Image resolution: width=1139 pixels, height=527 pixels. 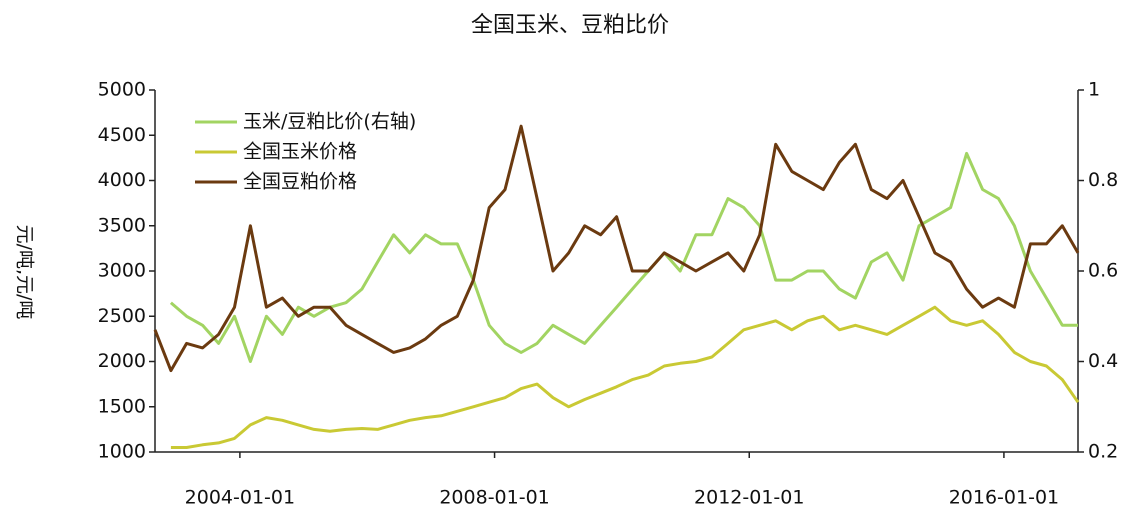 I want to click on x-tick-label: 2008-01-01, so click(x=494, y=498).